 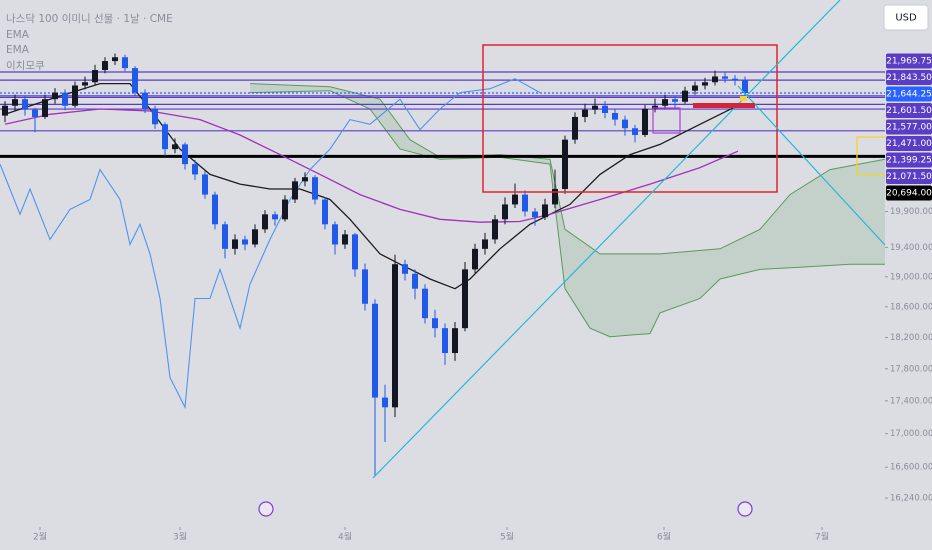 I want to click on y-tick-label: 18,600.00, so click(x=911, y=307).